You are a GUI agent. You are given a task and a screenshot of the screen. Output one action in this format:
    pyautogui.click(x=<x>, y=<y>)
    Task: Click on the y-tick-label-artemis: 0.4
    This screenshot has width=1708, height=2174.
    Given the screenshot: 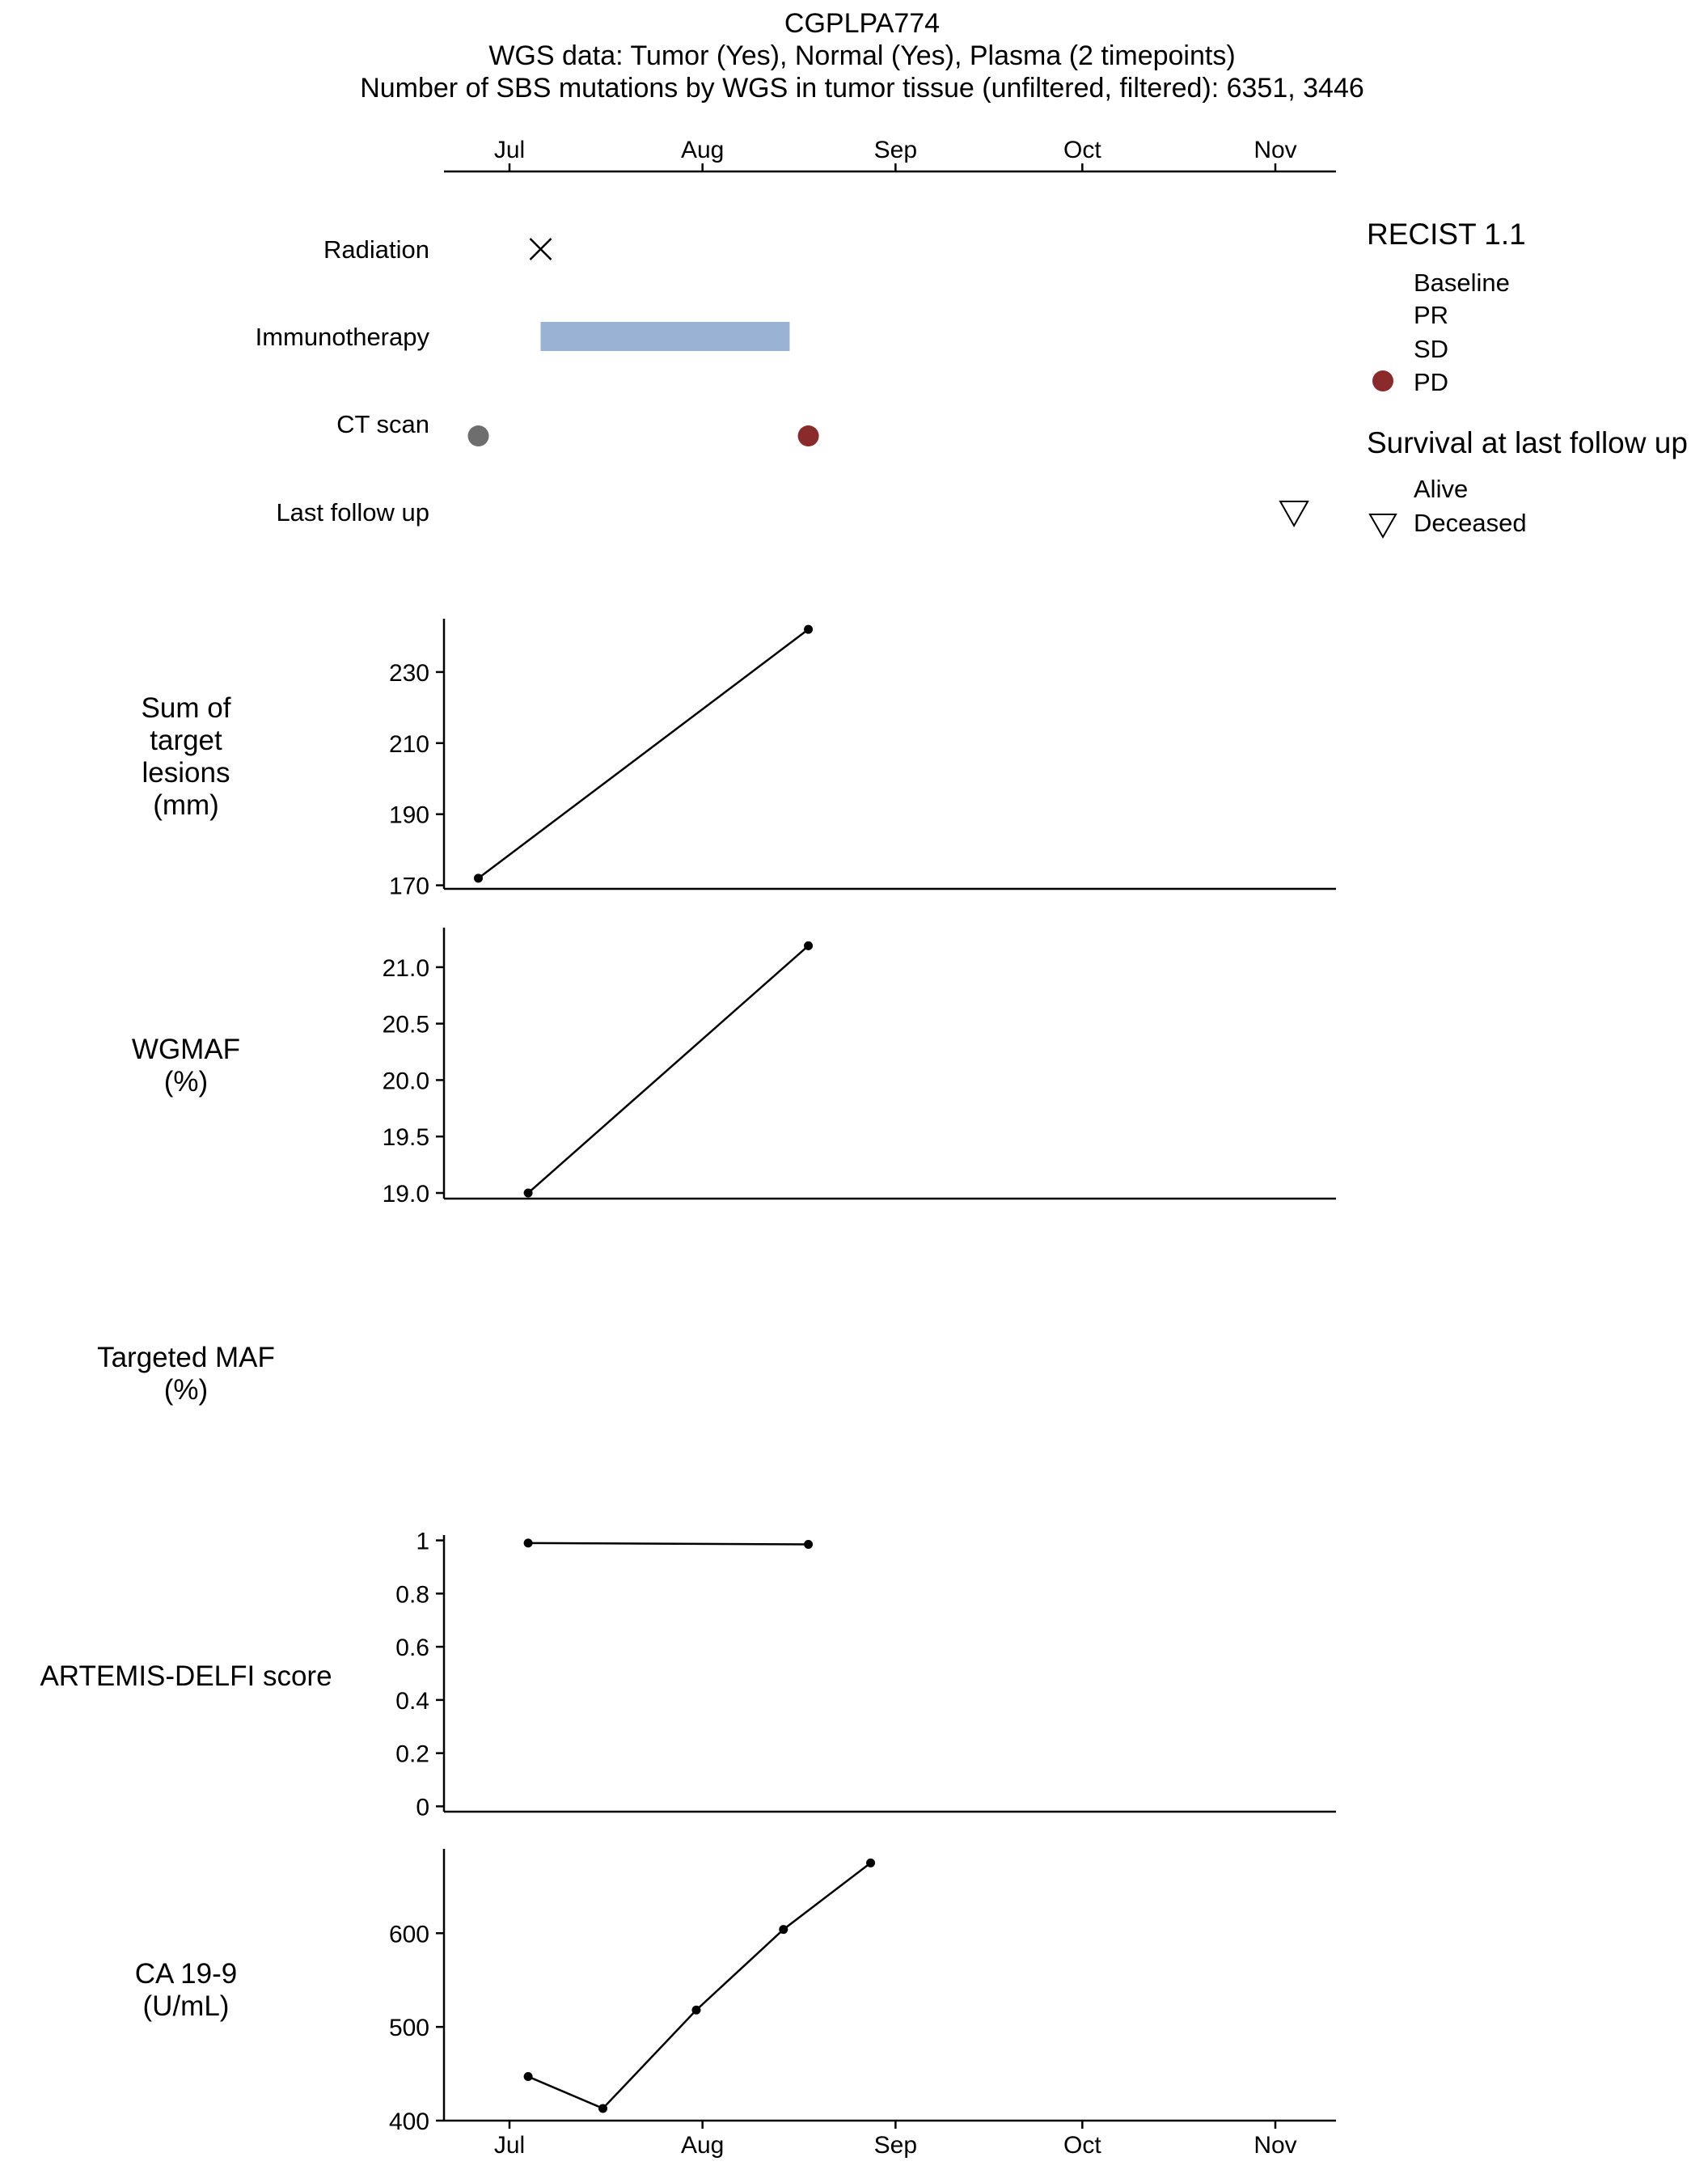 What is the action you would take?
    pyautogui.click(x=412, y=1701)
    